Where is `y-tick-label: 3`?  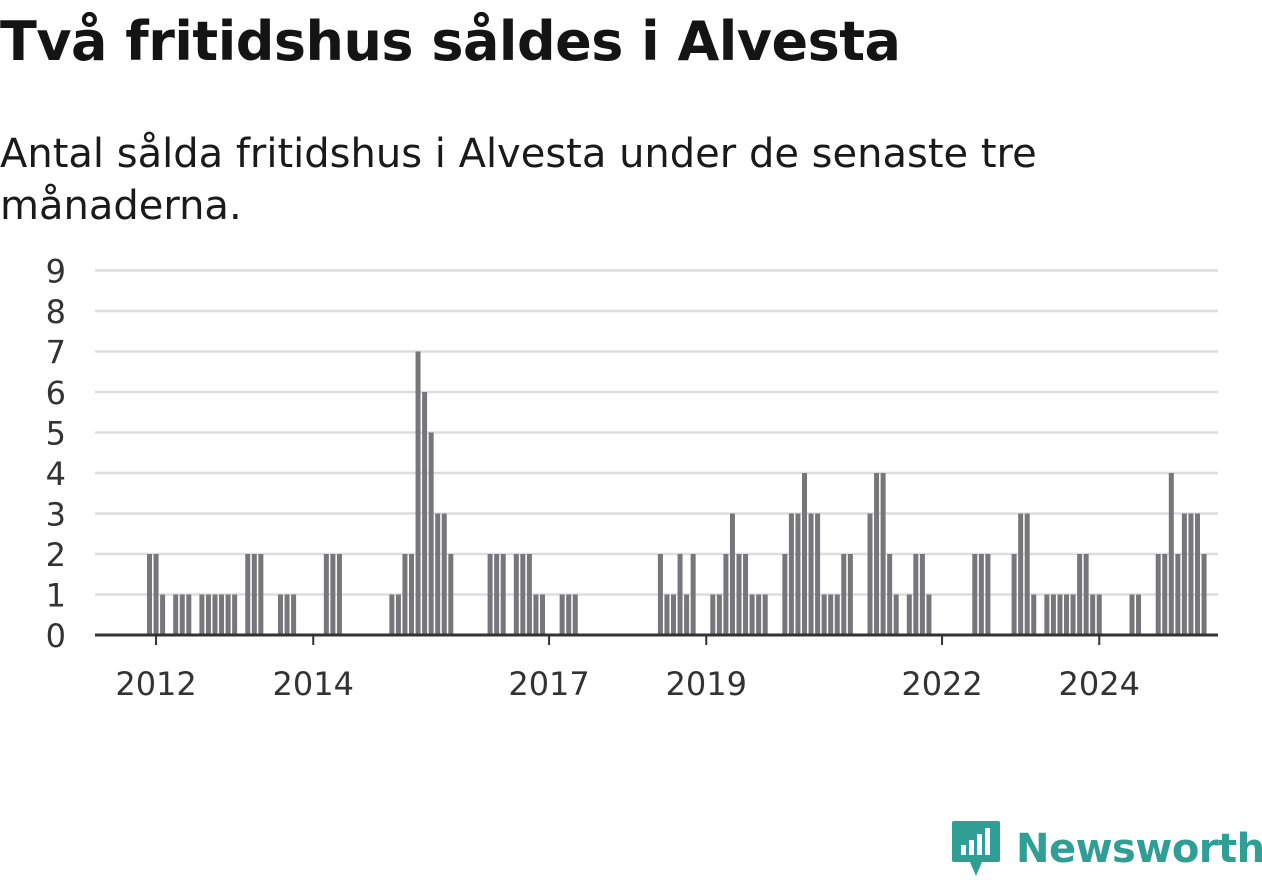
y-tick-label: 3 is located at coordinates (56, 515).